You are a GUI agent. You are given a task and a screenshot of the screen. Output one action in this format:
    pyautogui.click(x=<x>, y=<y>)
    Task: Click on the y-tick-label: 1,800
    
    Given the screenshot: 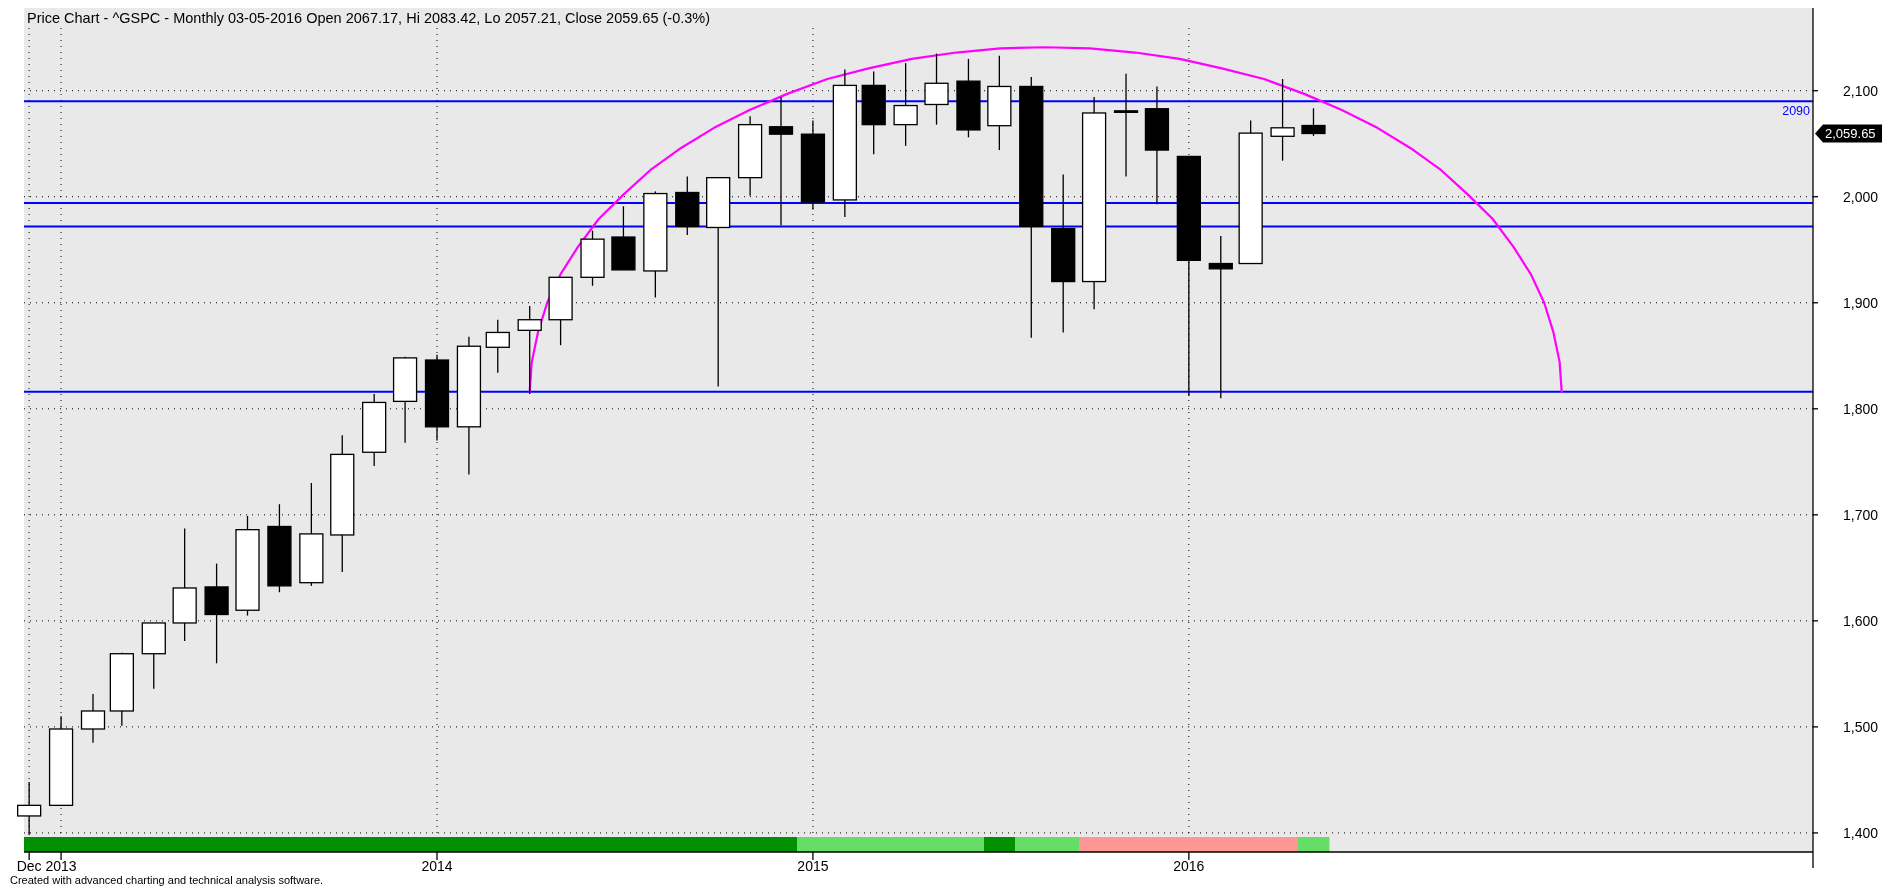 What is the action you would take?
    pyautogui.click(x=1860, y=408)
    